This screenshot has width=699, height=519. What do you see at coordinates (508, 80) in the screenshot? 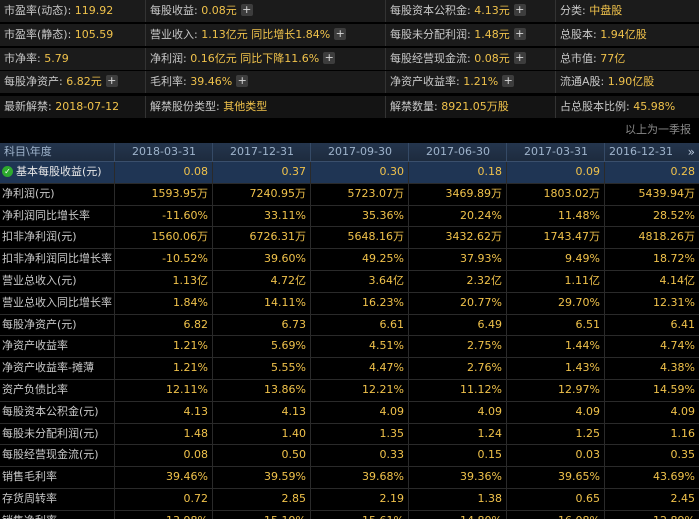
I see `roe-add-button: +` at bounding box center [508, 80].